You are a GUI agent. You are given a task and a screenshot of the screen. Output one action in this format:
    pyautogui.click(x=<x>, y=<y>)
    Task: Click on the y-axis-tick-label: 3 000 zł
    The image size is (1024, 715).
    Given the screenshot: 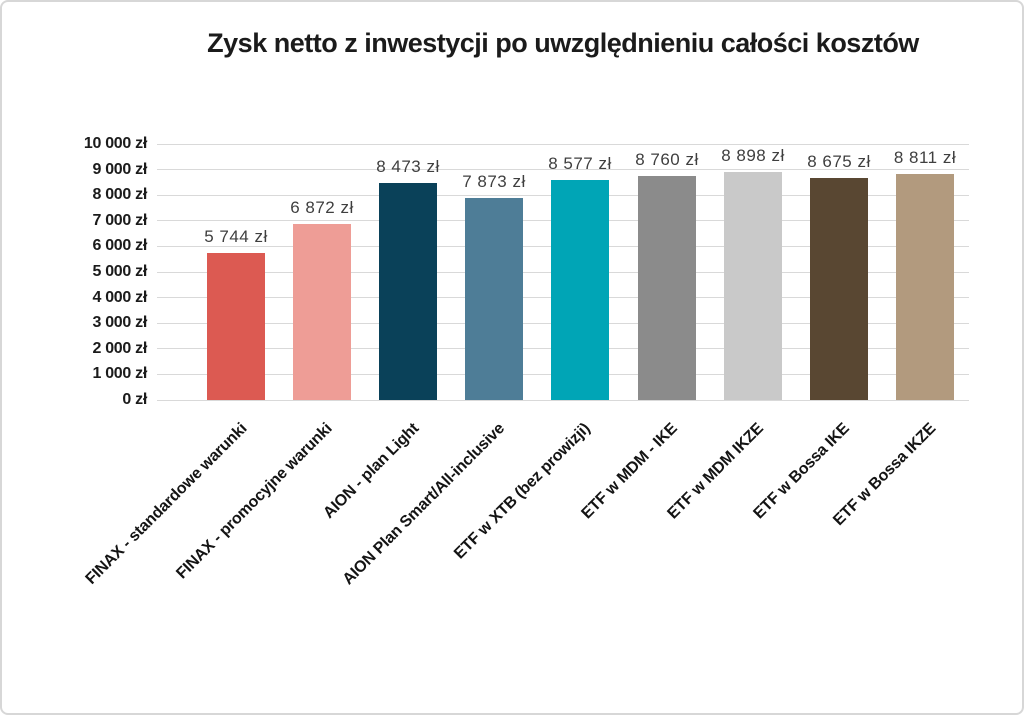 What is the action you would take?
    pyautogui.click(x=119, y=323)
    